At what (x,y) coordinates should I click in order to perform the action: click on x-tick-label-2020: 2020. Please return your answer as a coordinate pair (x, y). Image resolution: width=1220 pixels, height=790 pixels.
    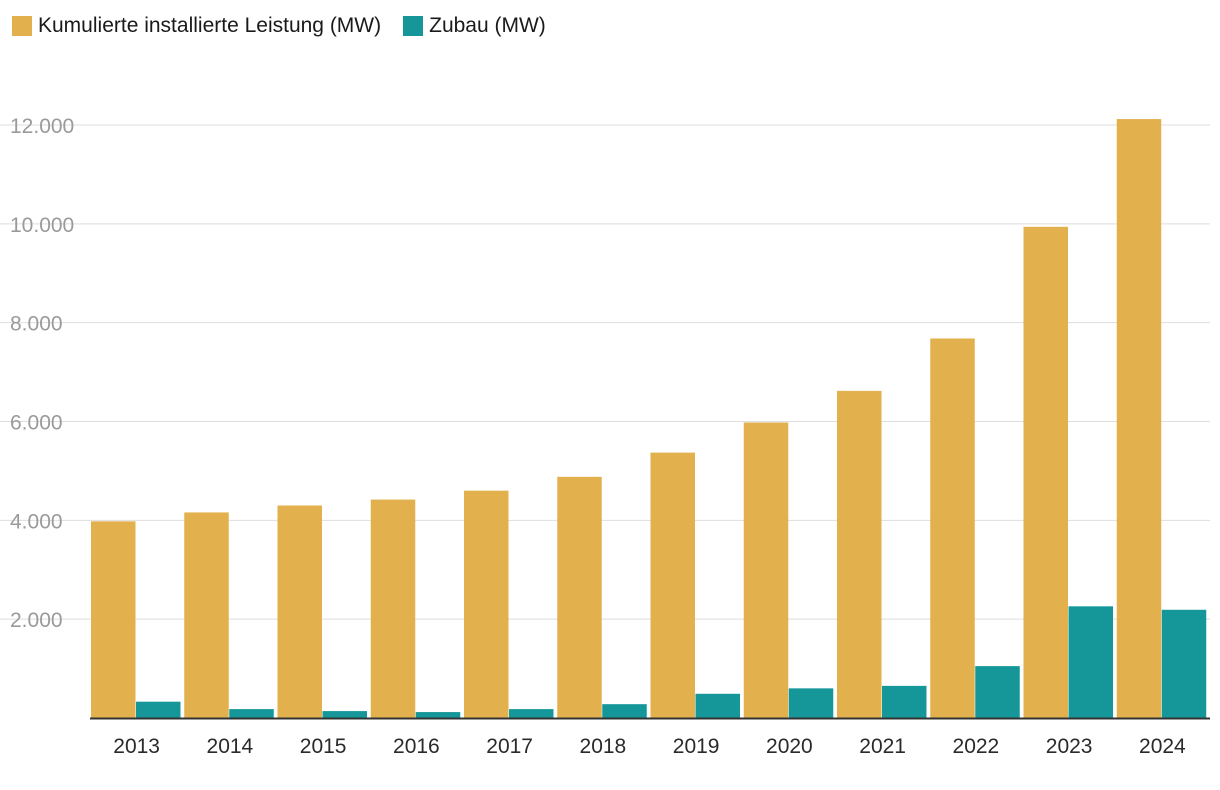
    Looking at the image, I should click on (789, 746).